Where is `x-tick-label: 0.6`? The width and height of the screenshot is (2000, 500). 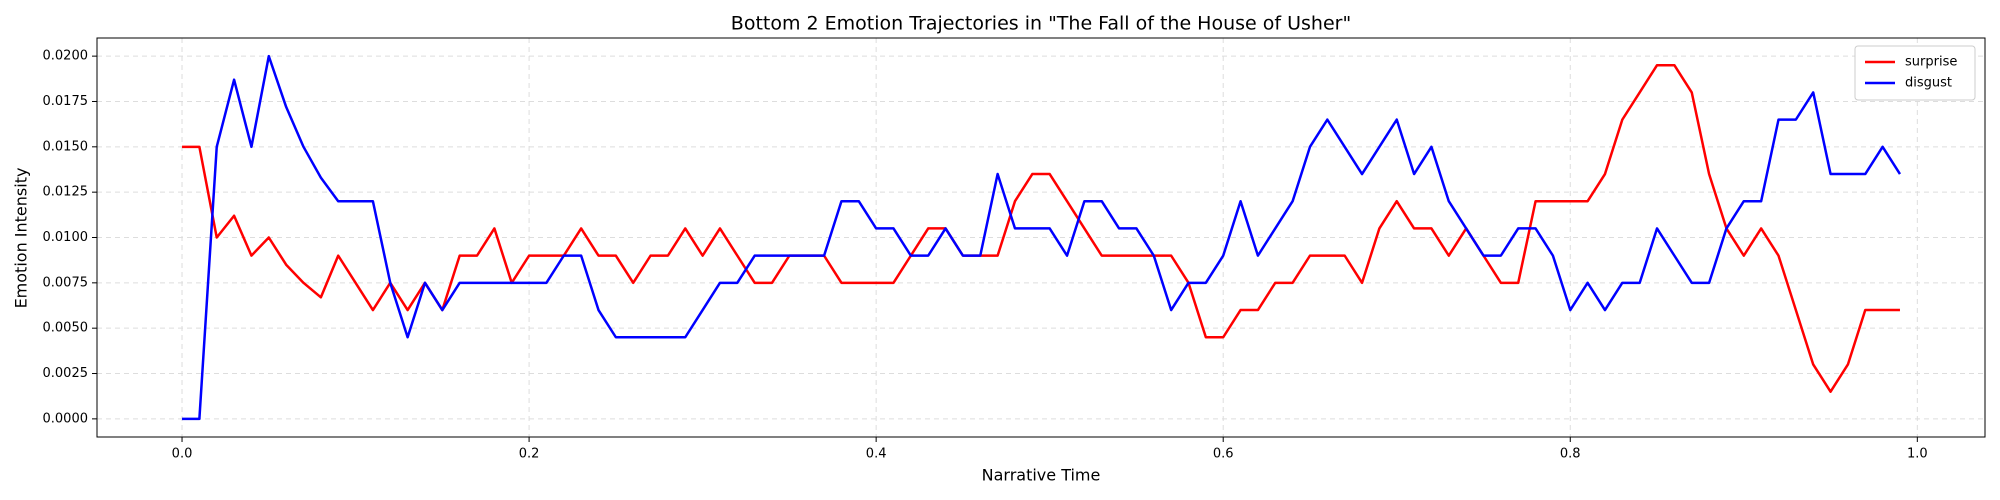
x-tick-label: 0.6 is located at coordinates (1223, 454).